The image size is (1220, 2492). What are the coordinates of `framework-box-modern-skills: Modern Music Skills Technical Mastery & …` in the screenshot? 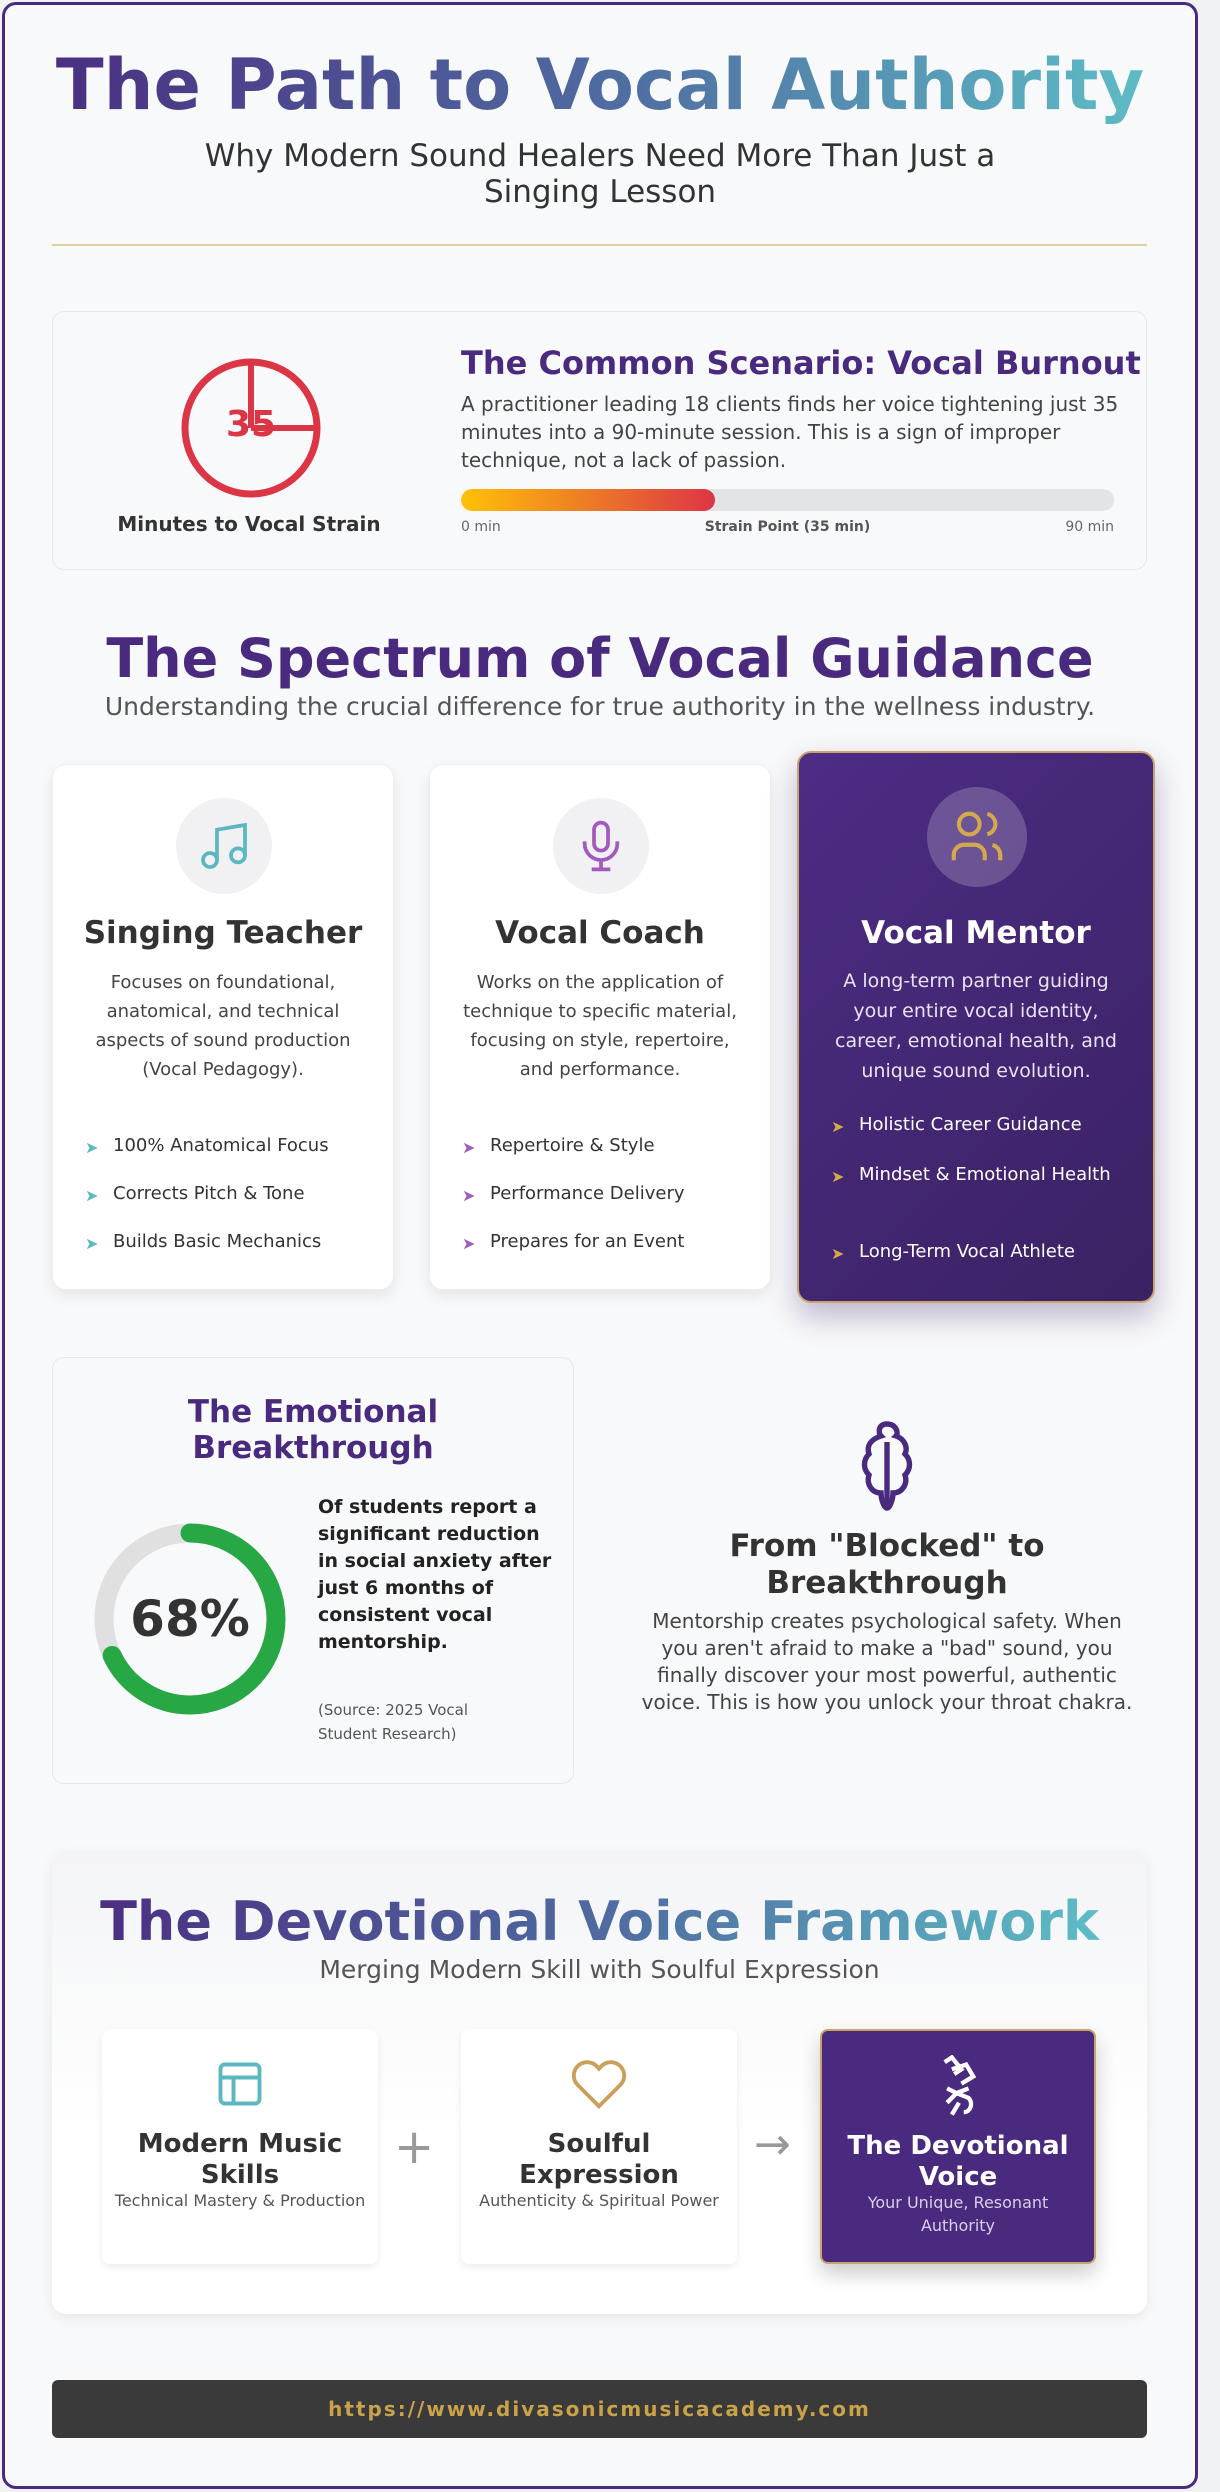 It's located at (240, 2146).